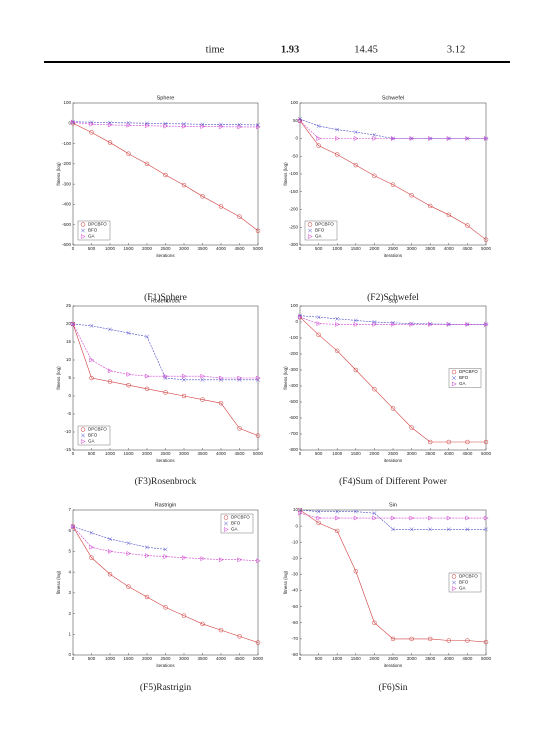  I want to click on y-tick-label: -60, so click(294, 622).